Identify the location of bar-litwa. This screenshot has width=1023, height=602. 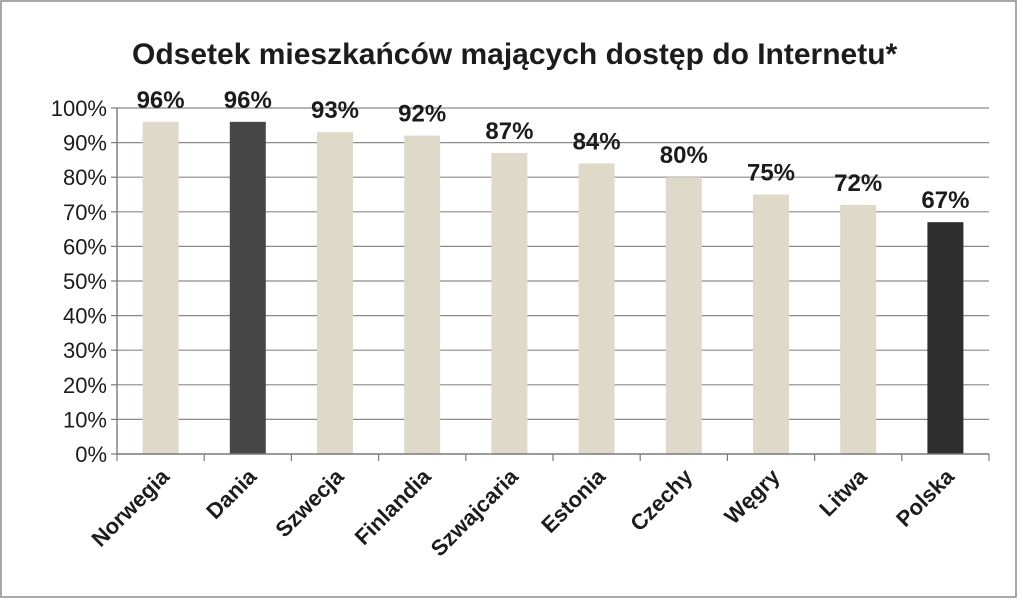
(858, 329).